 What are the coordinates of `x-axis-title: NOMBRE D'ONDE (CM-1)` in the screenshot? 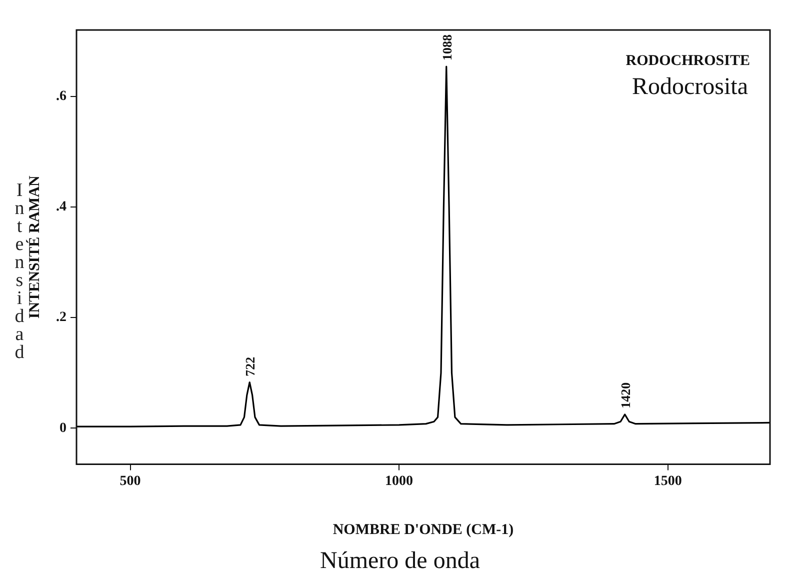 It's located at (423, 530).